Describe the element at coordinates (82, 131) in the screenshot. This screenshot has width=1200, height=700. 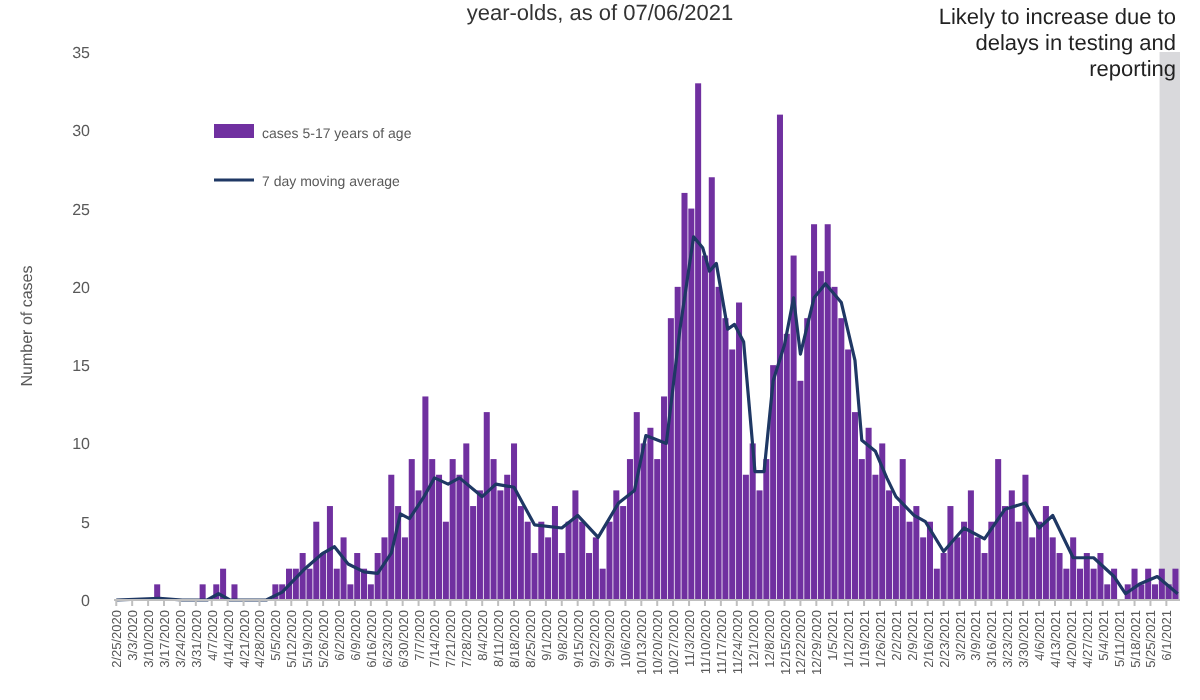
I see `y-tick-label: 30` at that location.